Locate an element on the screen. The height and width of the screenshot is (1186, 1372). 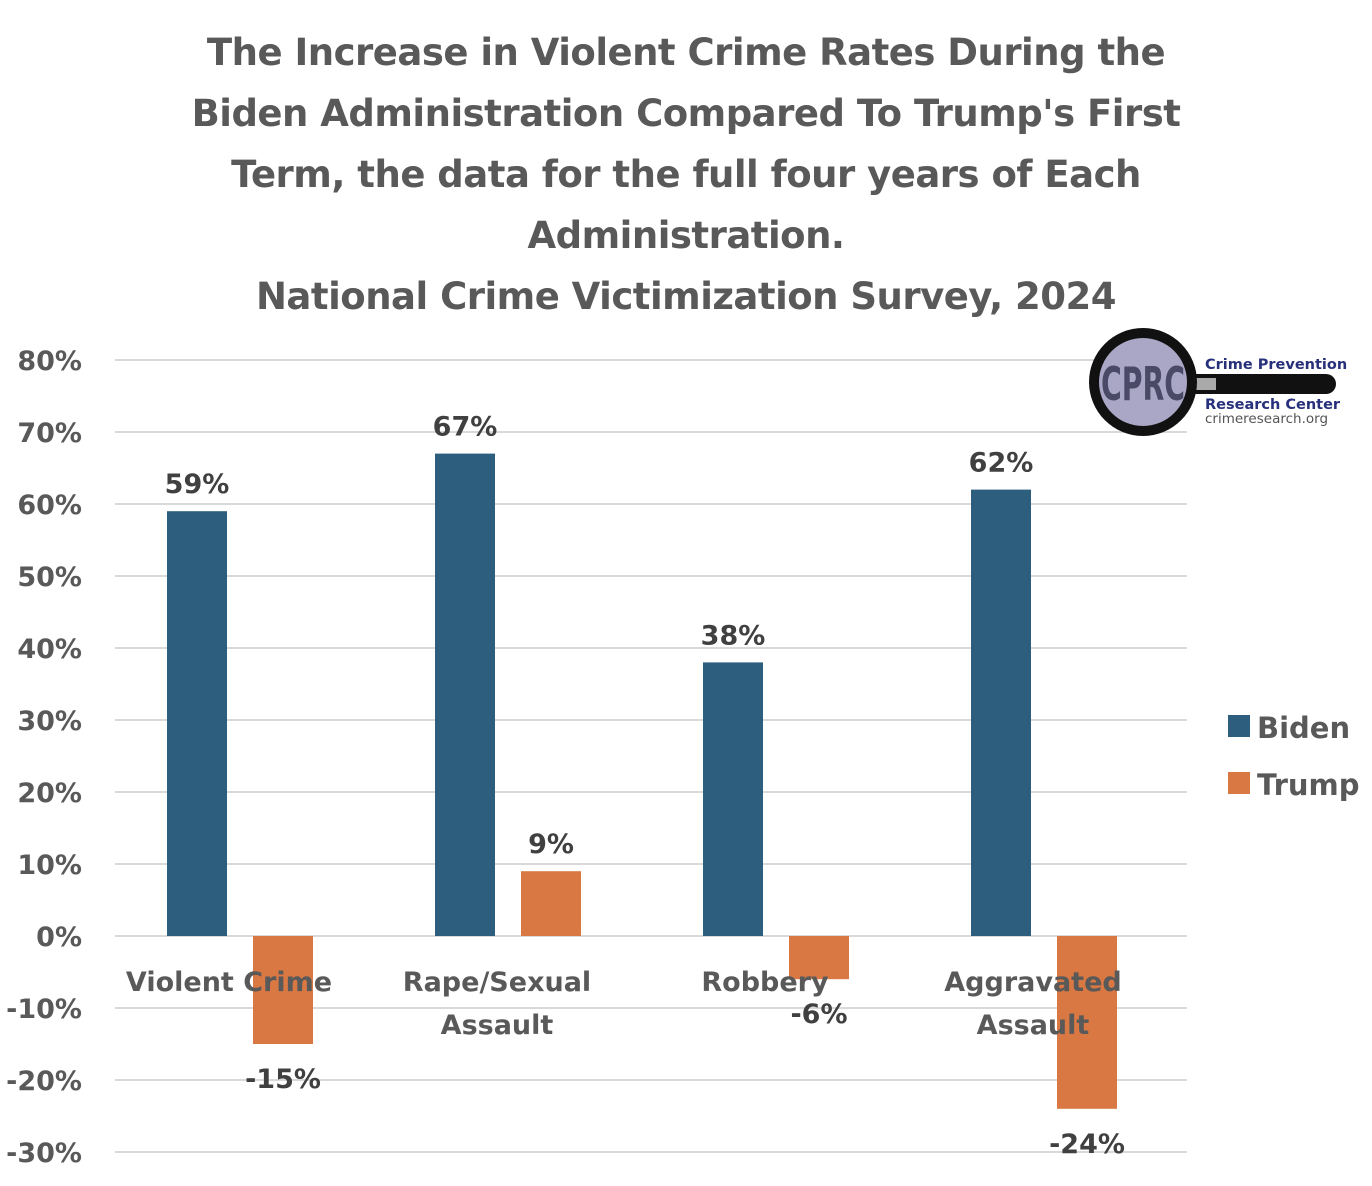
y-tick-label: 20% is located at coordinates (49, 793).